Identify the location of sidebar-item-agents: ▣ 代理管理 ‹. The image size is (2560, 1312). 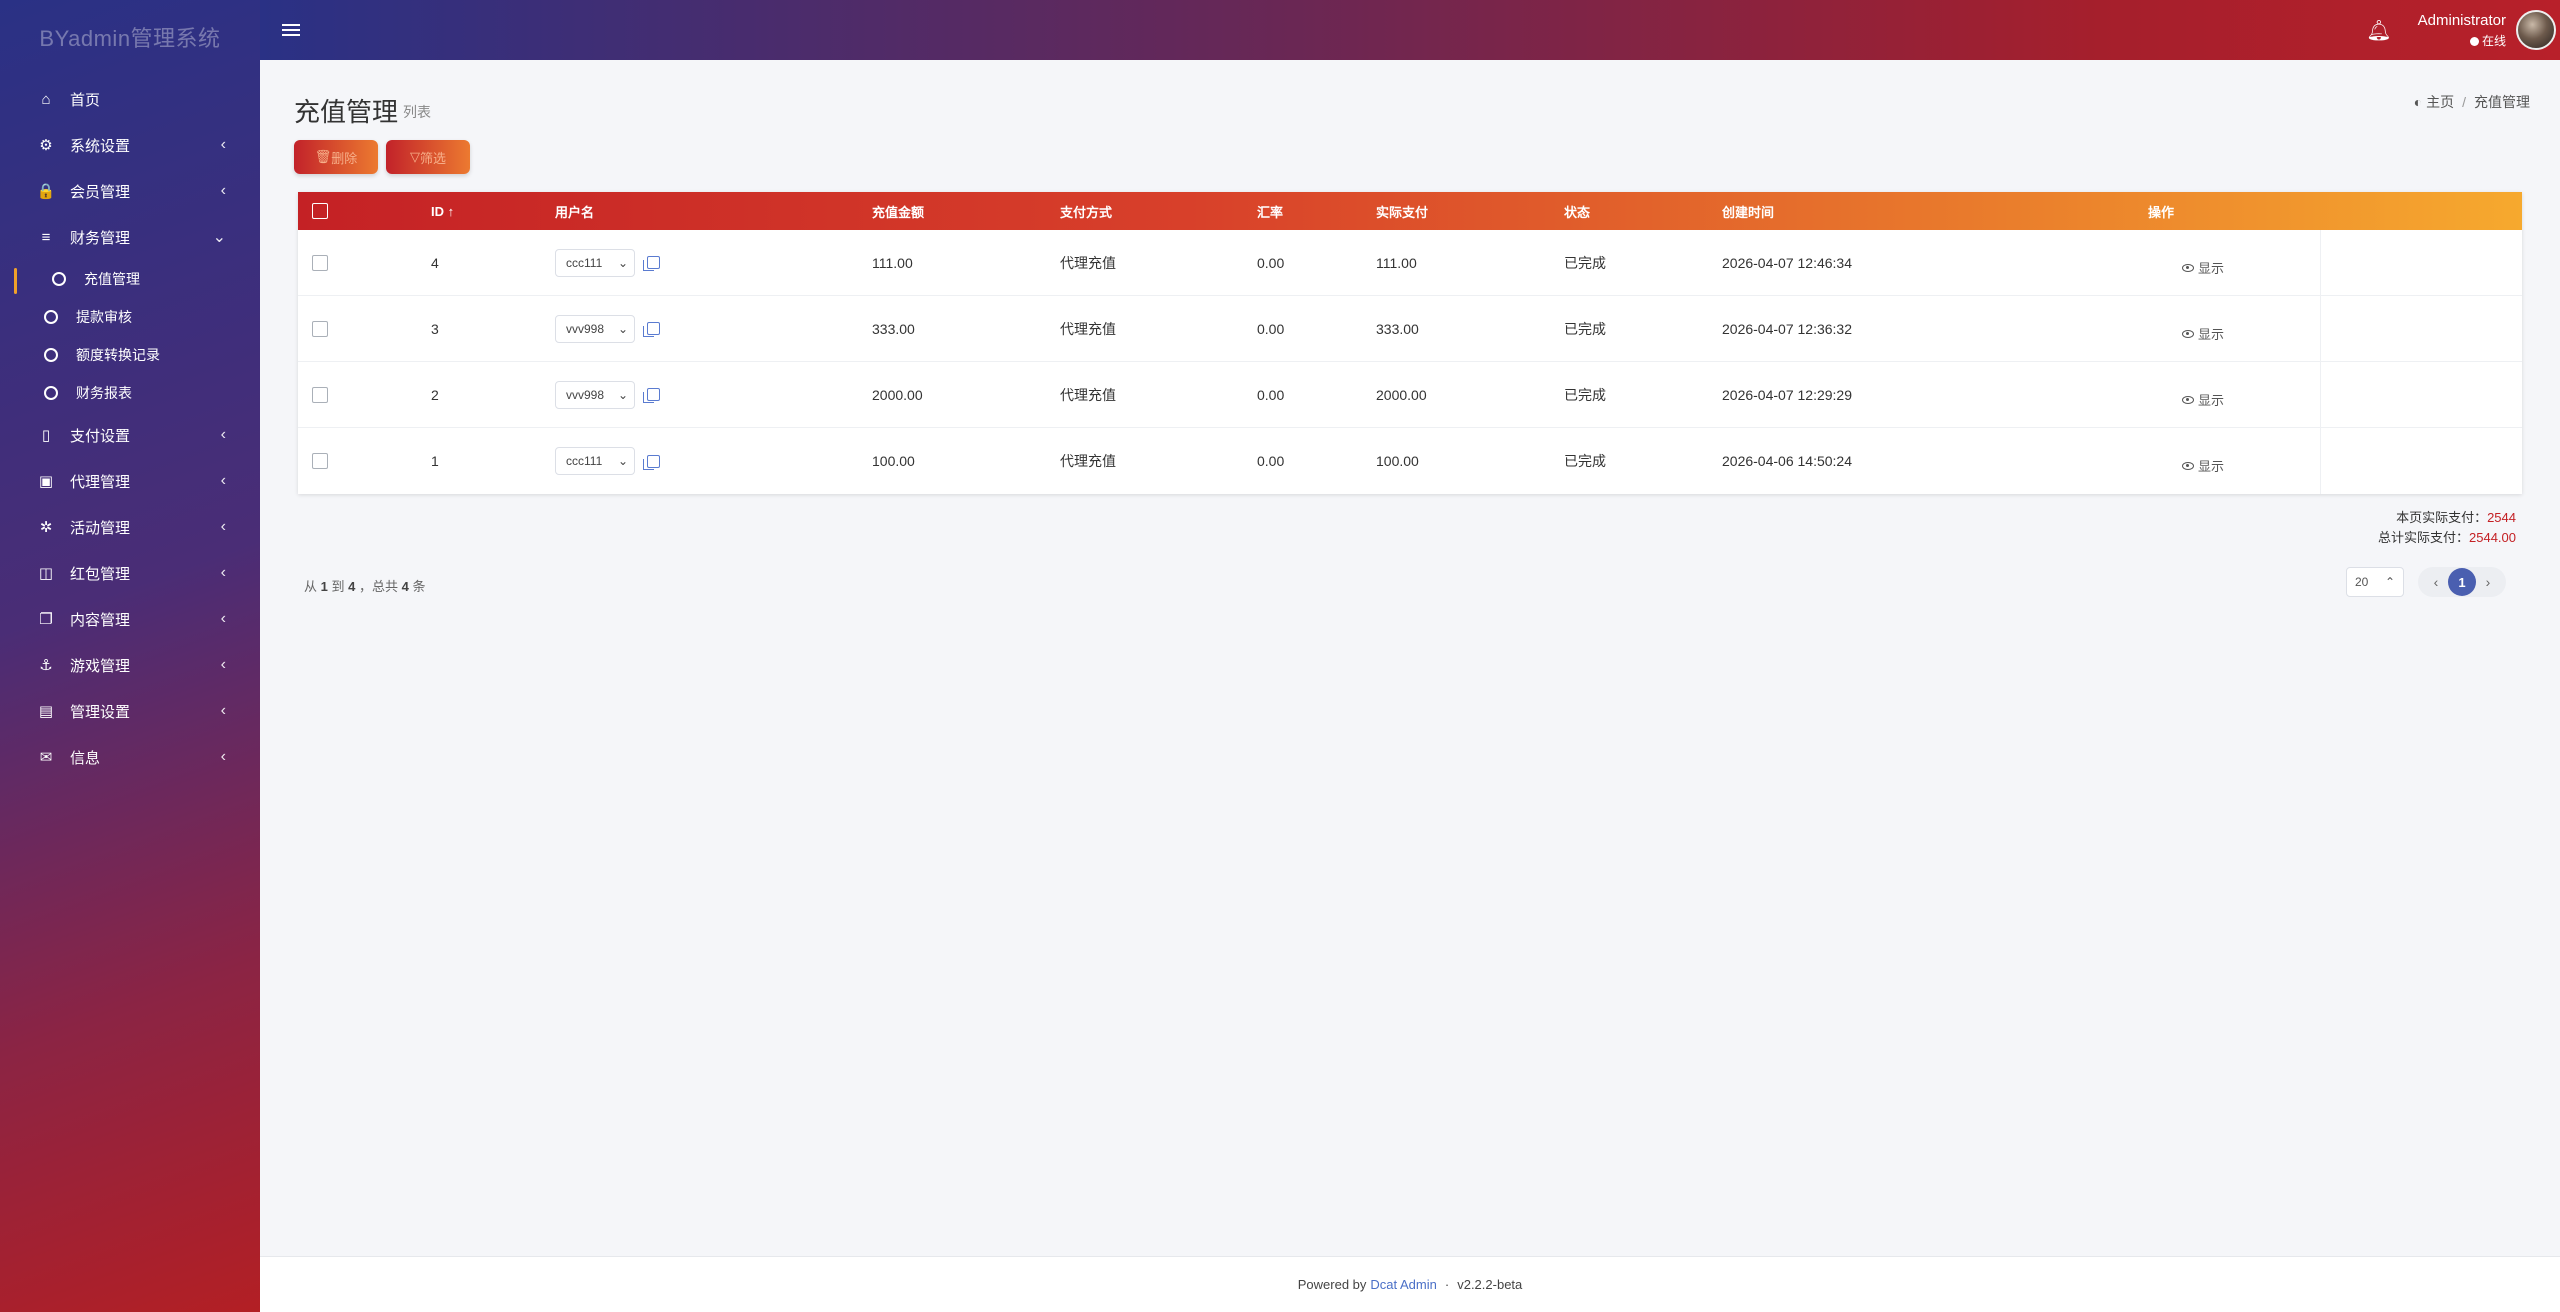
(130, 481).